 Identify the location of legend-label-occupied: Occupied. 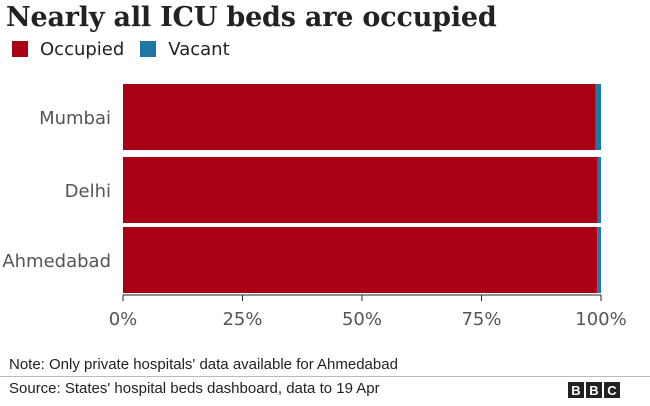
(82, 49).